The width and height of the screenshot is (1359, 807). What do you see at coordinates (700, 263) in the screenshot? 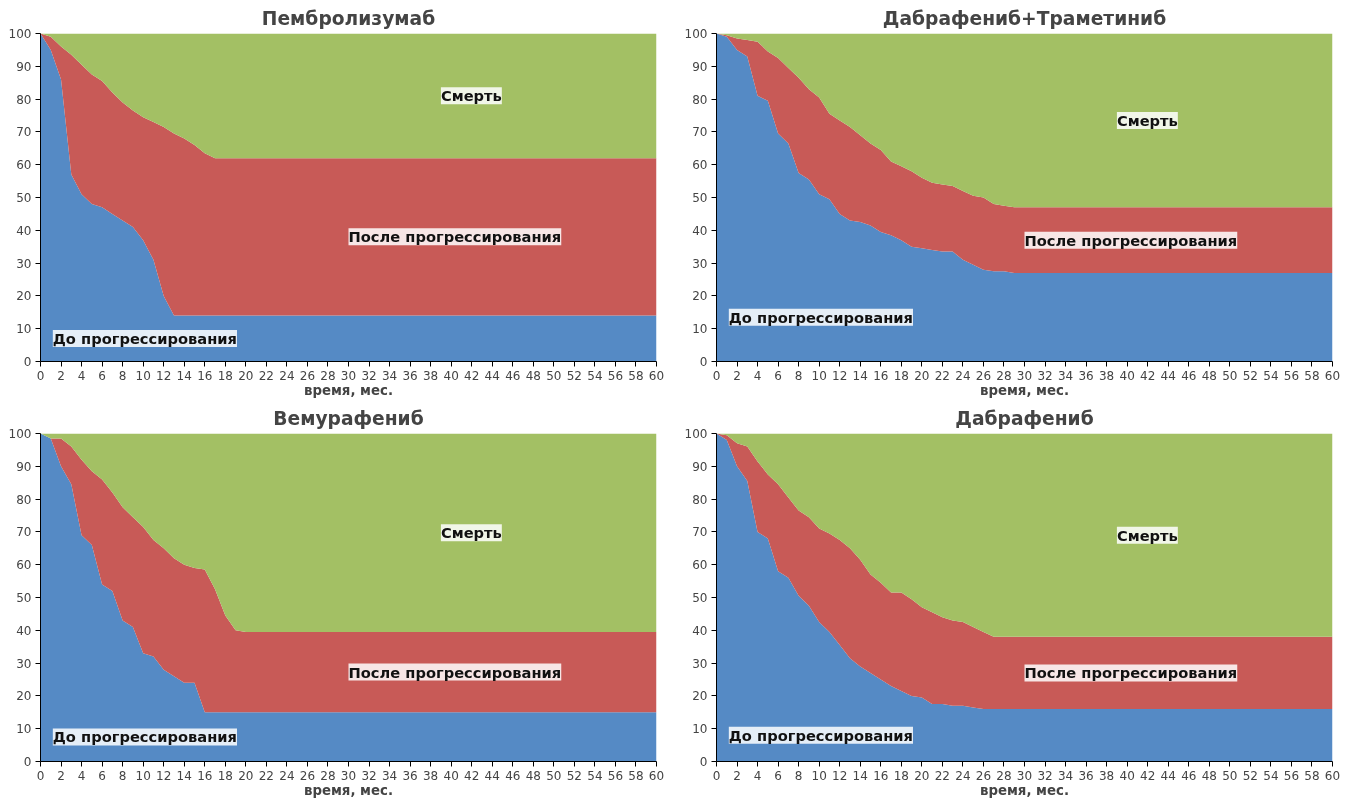
I see `y-tick-label: 30` at bounding box center [700, 263].